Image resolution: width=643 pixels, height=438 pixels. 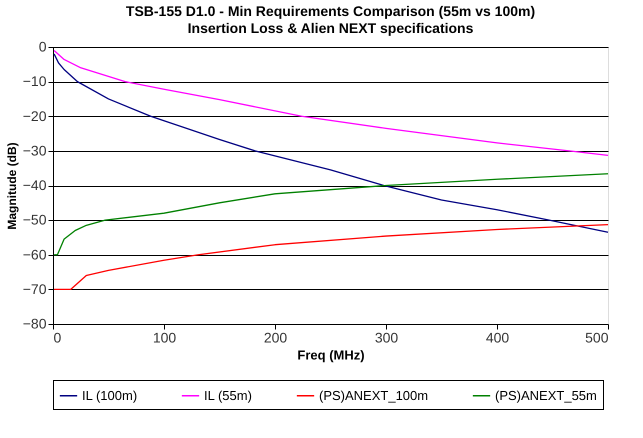 I want to click on x-tick-label: 300, so click(x=386, y=338).